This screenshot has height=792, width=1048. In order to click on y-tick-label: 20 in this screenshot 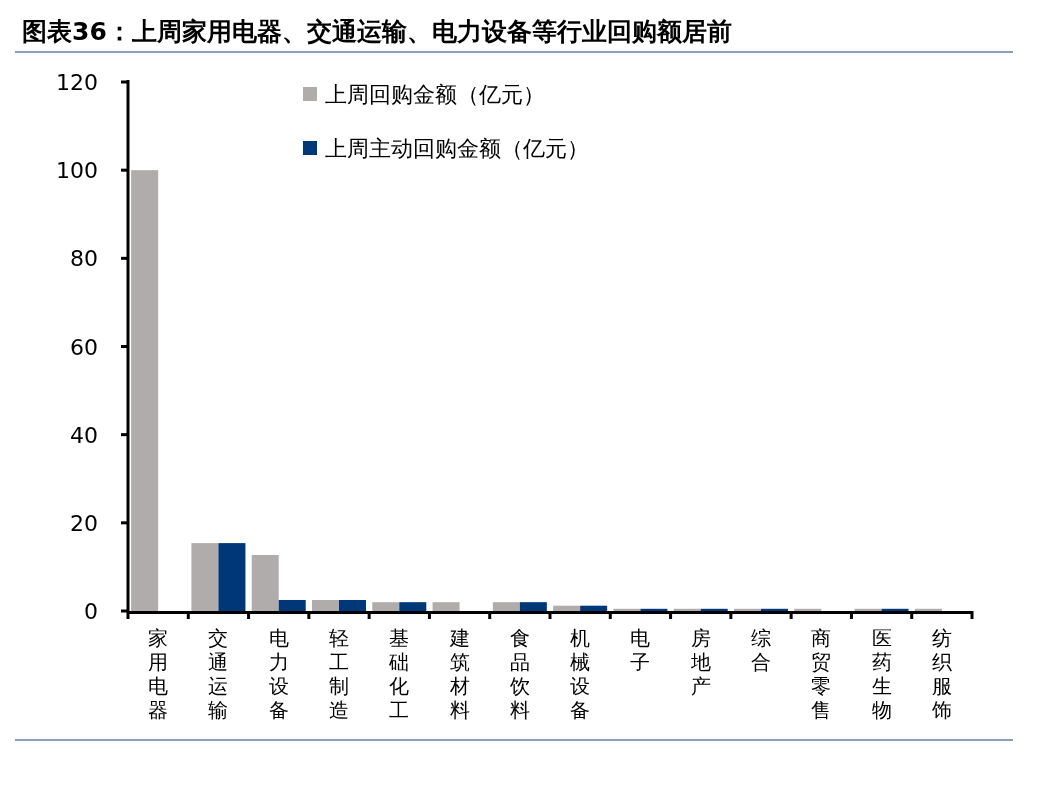, I will do `click(84, 523)`.